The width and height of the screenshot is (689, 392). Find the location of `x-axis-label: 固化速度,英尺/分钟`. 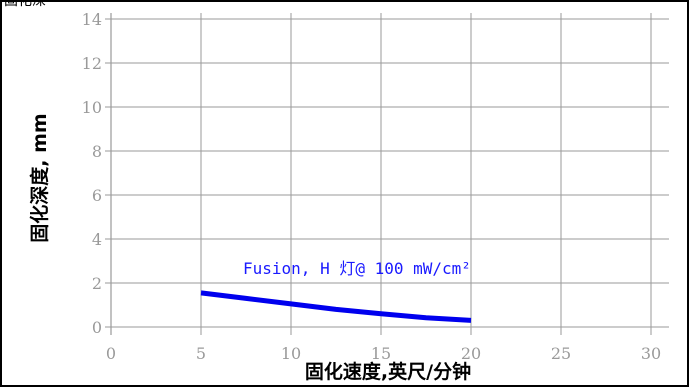

x-axis-label: 固化速度,英尺/分钟 is located at coordinates (388, 371).